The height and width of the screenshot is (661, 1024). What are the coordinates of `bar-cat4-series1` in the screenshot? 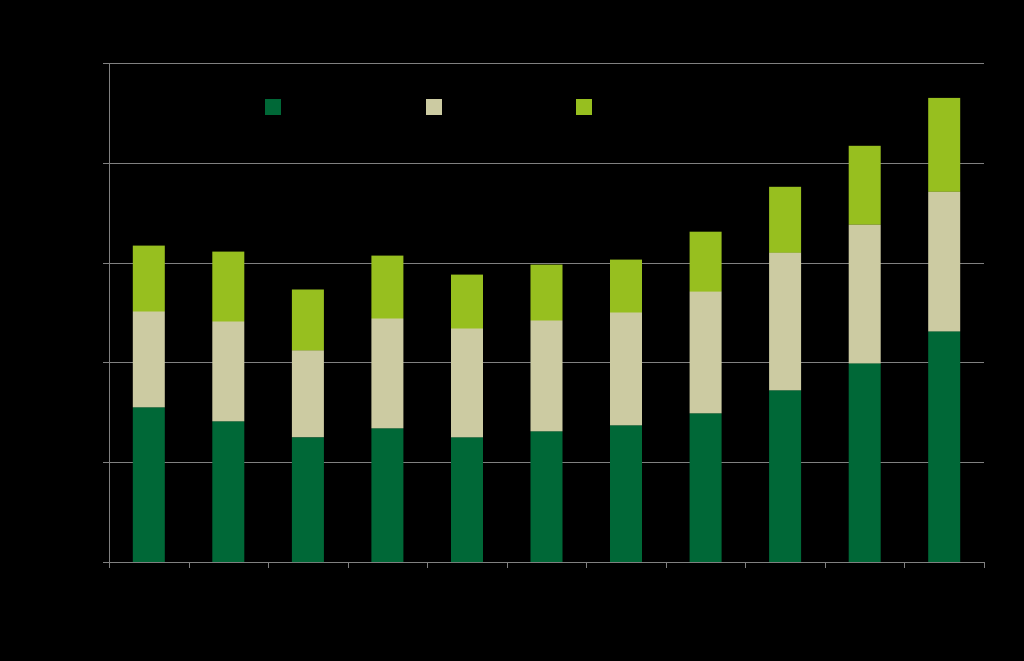 It's located at (387, 495).